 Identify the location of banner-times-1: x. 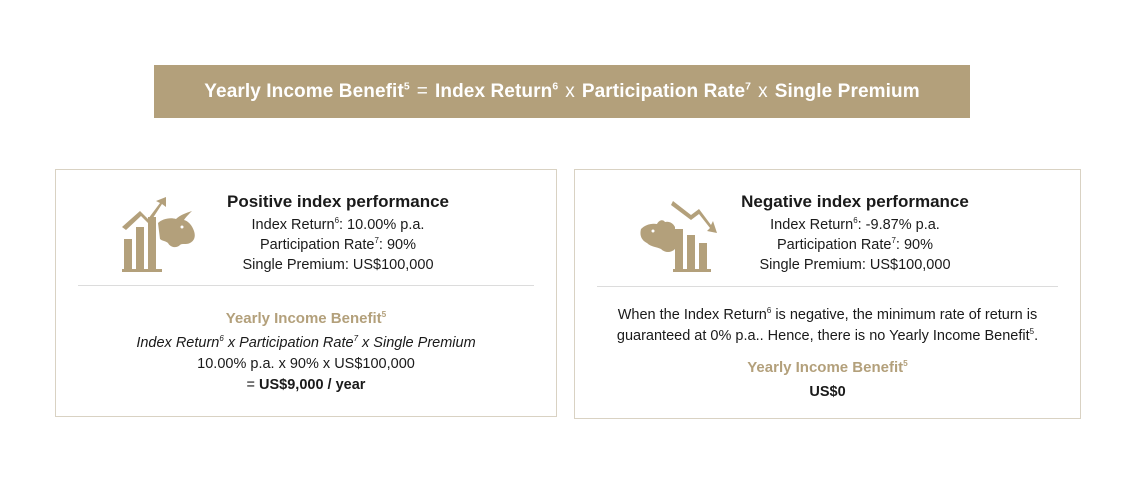
(570, 91).